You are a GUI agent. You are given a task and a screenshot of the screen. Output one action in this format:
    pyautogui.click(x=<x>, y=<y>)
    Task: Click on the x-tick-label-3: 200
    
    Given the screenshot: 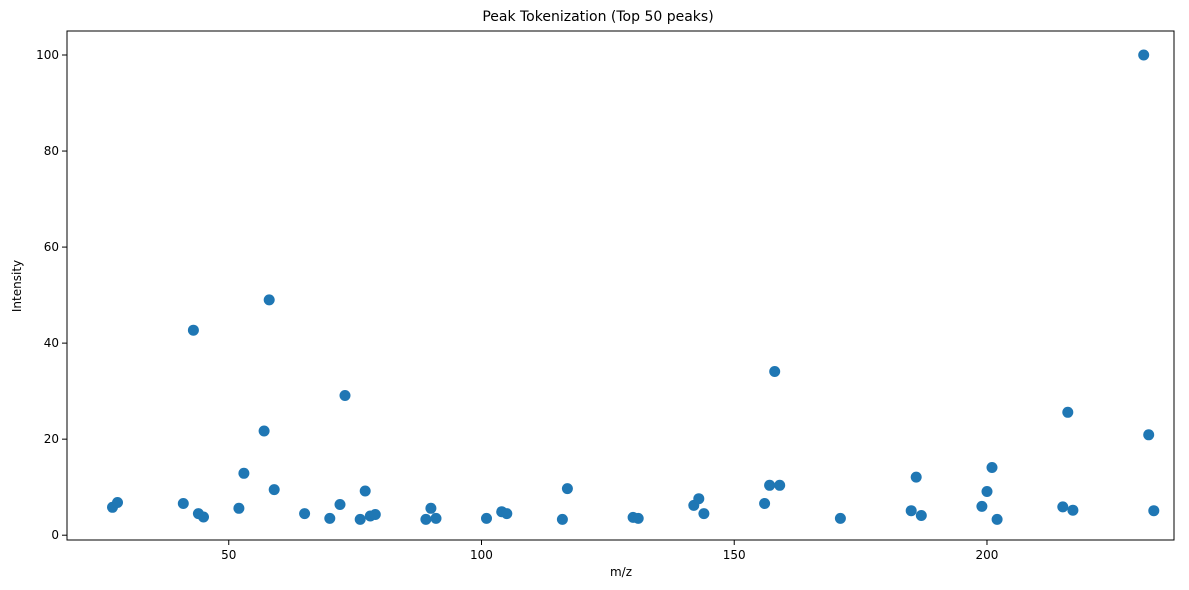 What is the action you would take?
    pyautogui.click(x=987, y=555)
    